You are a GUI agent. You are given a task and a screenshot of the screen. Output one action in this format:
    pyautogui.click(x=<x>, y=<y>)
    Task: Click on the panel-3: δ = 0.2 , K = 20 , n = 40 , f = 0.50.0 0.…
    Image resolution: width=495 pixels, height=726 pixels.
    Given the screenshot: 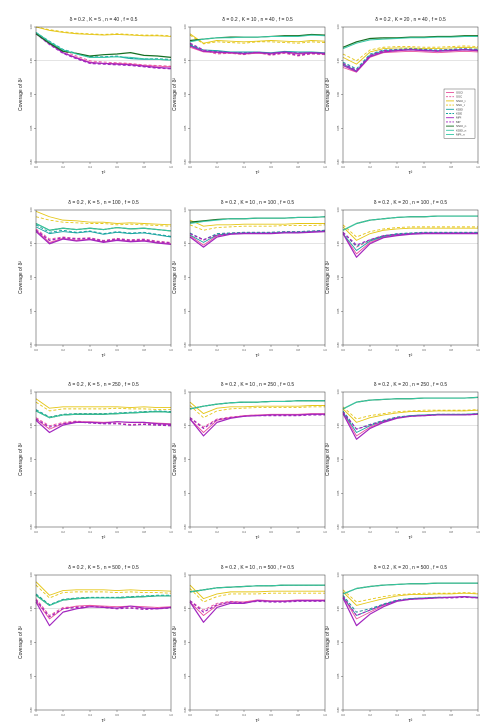 What is the action you would take?
    pyautogui.click(x=402, y=96)
    